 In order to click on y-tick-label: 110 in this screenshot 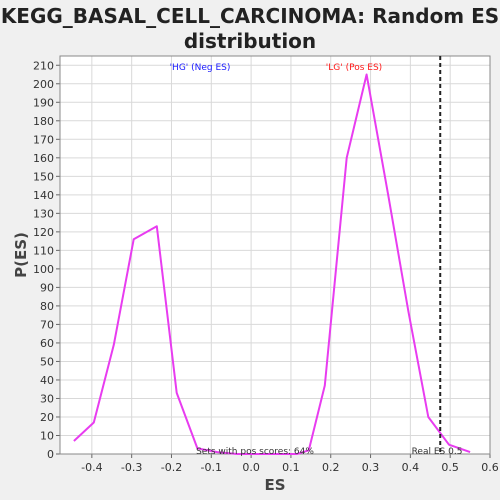, I will do `click(43, 250)`.